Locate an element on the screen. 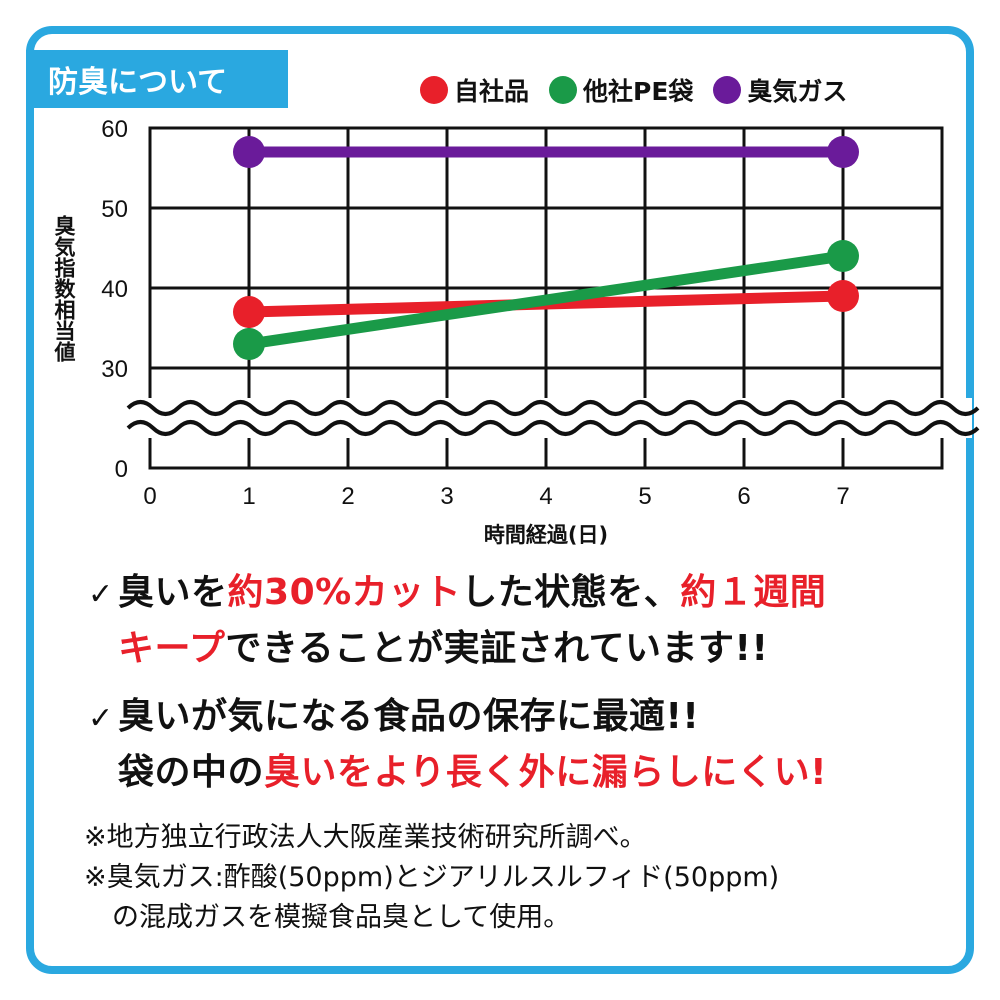 This screenshot has height=1000, width=1000. claim-1-line-2-segment-0: キープ is located at coordinates (172, 648).